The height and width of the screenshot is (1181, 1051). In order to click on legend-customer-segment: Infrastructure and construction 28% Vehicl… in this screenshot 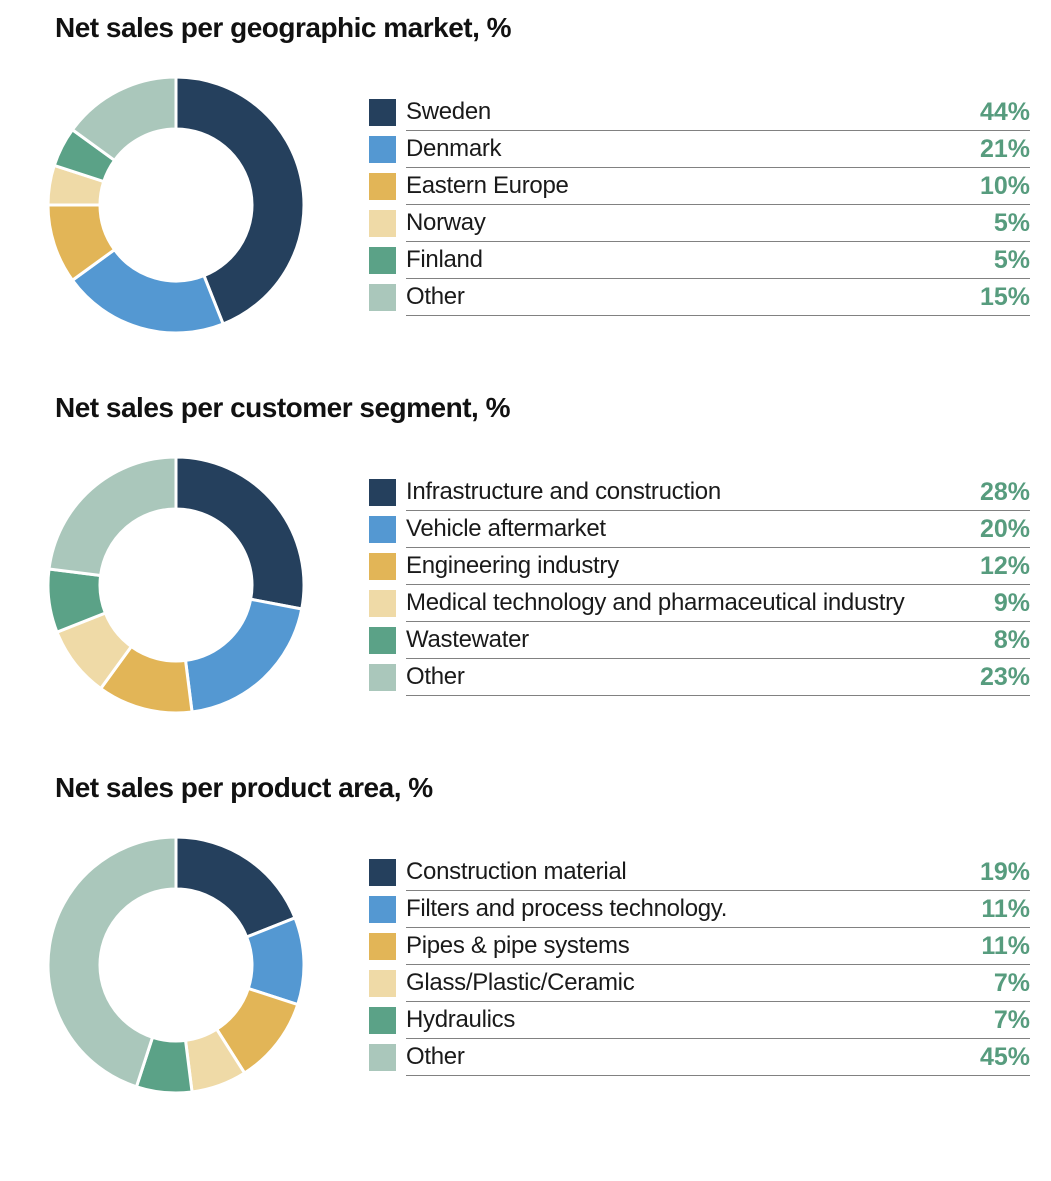, I will do `click(699, 585)`.